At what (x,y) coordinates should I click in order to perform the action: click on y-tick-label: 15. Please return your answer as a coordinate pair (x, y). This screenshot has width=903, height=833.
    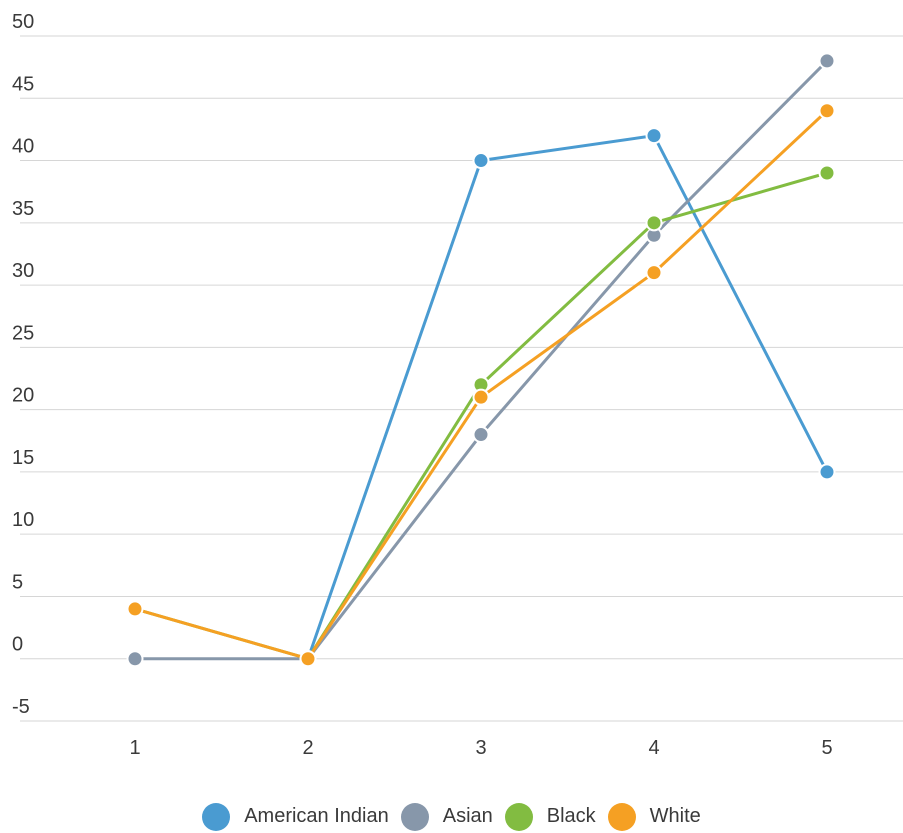
    Looking at the image, I should click on (23, 458).